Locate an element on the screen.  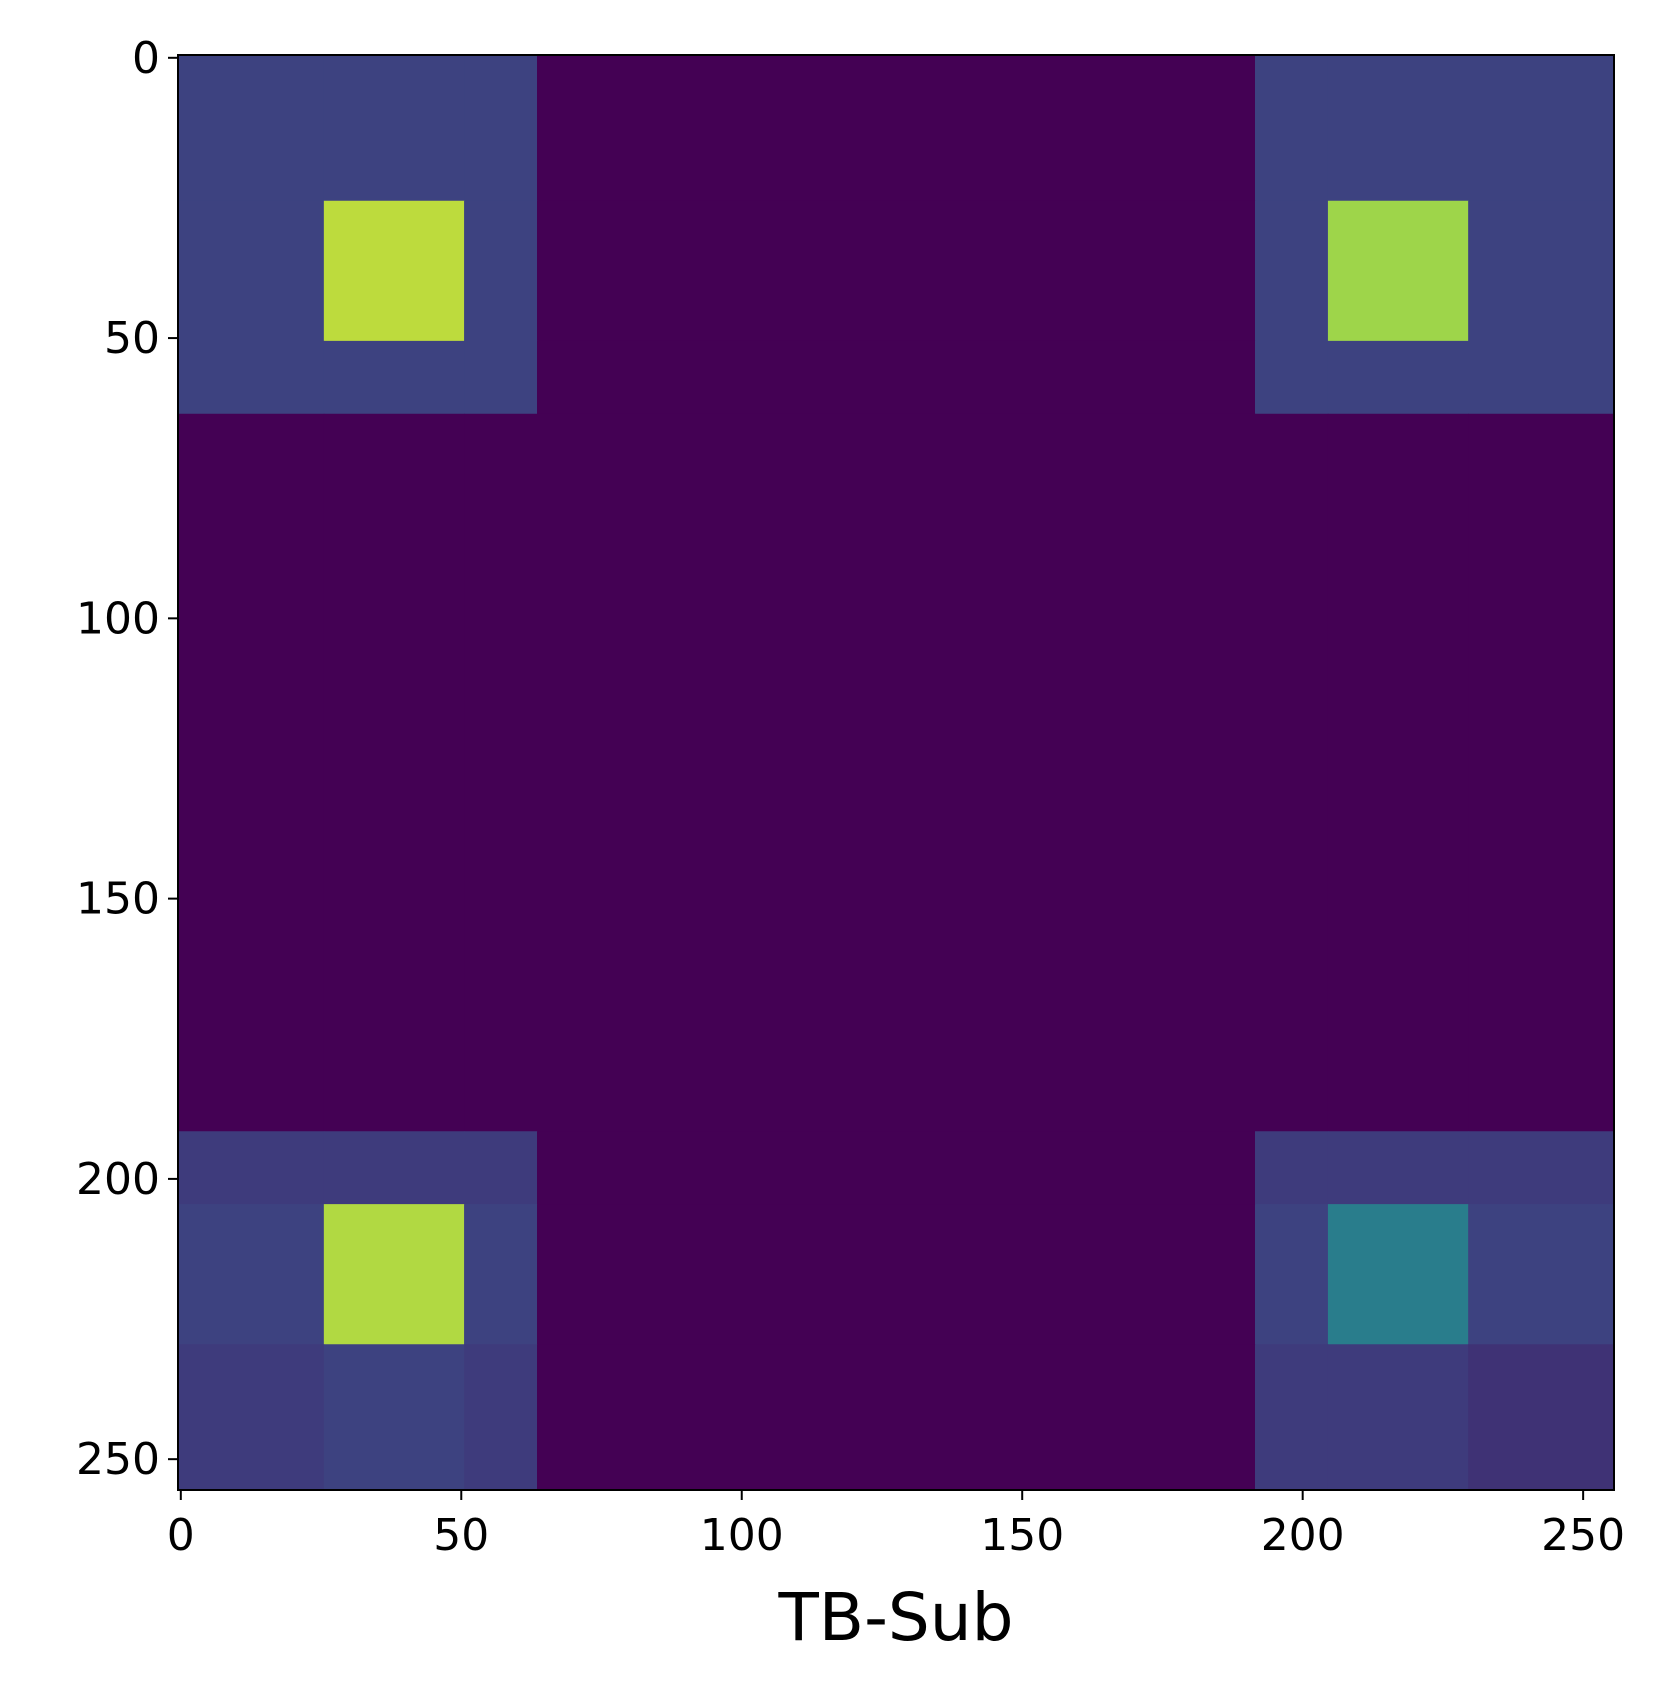
y-tick-label: 250 is located at coordinates (118, 1459).